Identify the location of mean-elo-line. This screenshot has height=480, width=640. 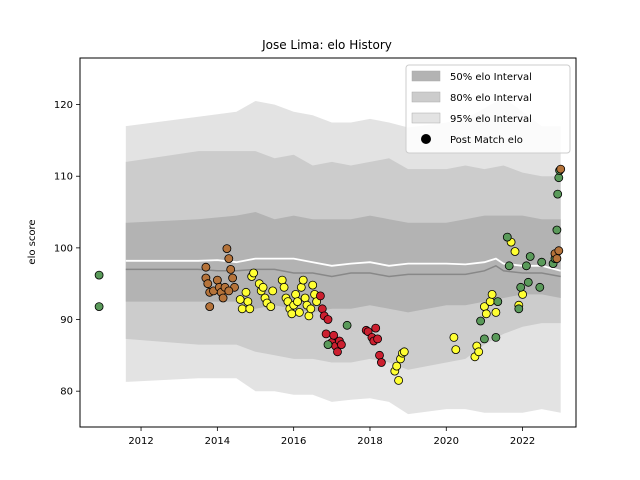
(343, 271).